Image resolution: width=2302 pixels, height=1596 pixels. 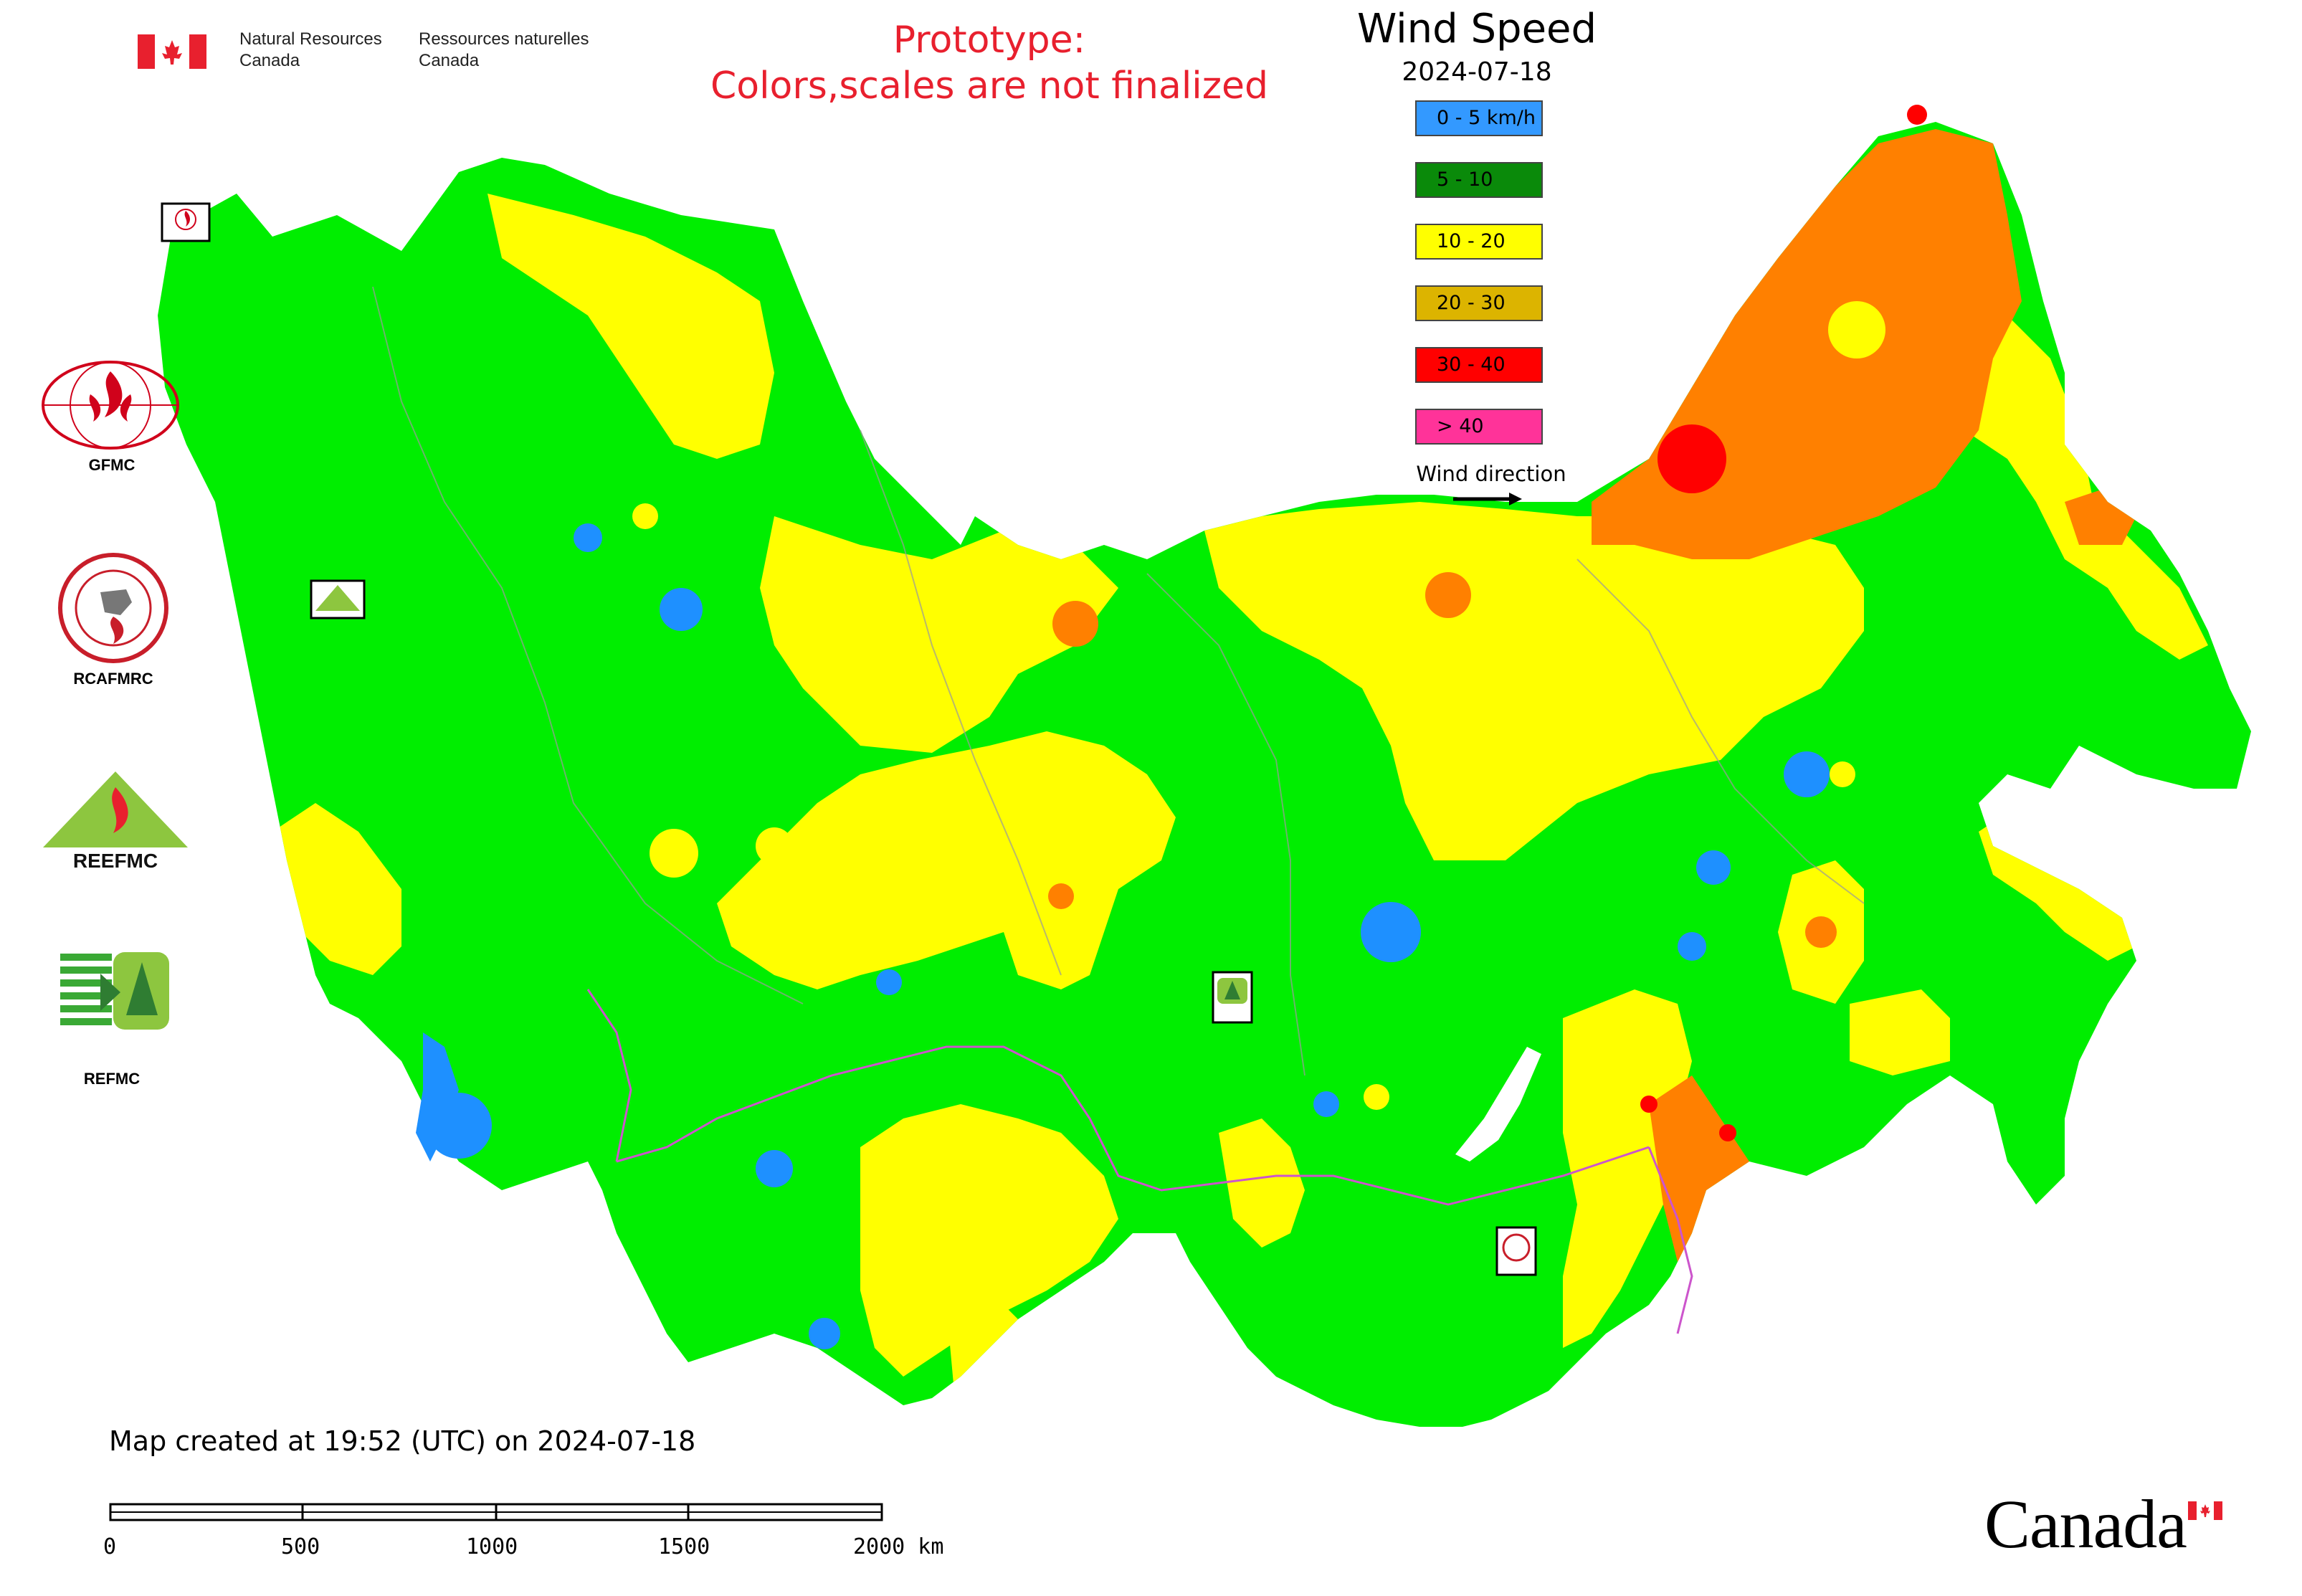 I want to click on map-created-text: Map created at 19:52 (UTC) on 2024-07-18, so click(x=402, y=1441).